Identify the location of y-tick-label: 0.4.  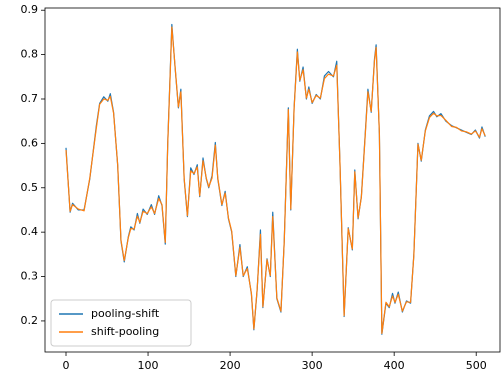
(30, 231).